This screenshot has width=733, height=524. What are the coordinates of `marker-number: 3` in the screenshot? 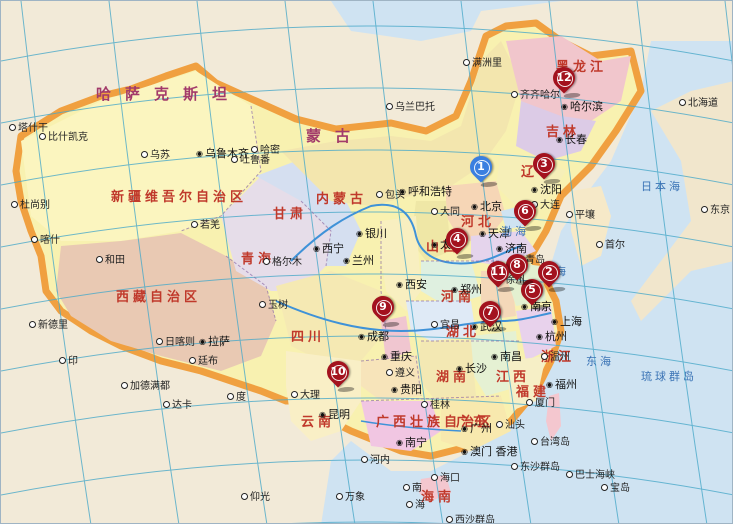 It's located at (544, 163).